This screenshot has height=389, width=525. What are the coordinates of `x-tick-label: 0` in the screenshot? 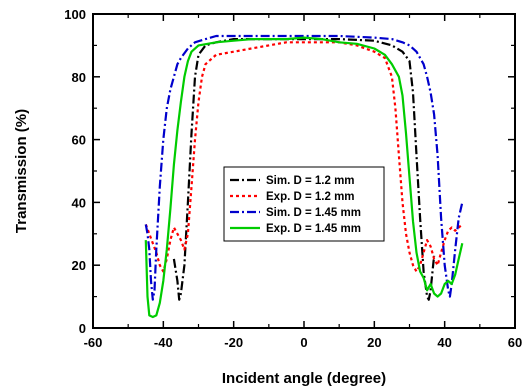 It's located at (303, 342).